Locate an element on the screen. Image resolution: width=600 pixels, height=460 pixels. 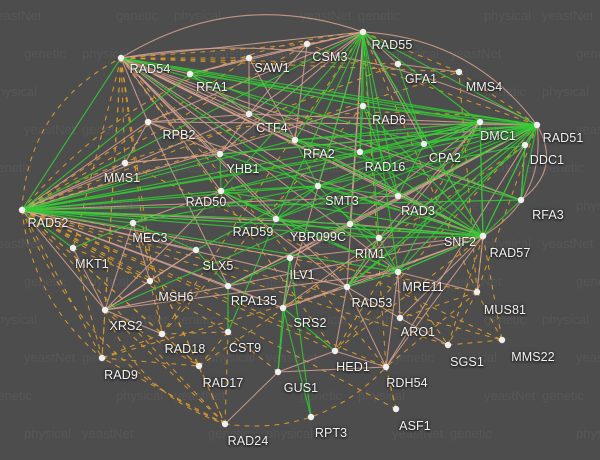
node-dot-aro1 is located at coordinates (400, 318).